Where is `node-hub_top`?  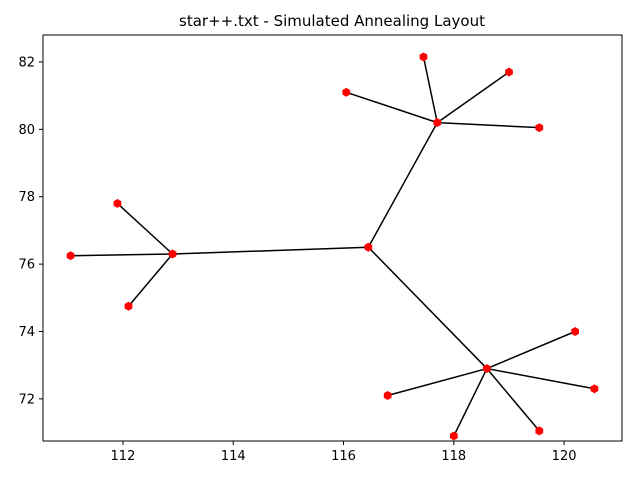 node-hub_top is located at coordinates (437, 123).